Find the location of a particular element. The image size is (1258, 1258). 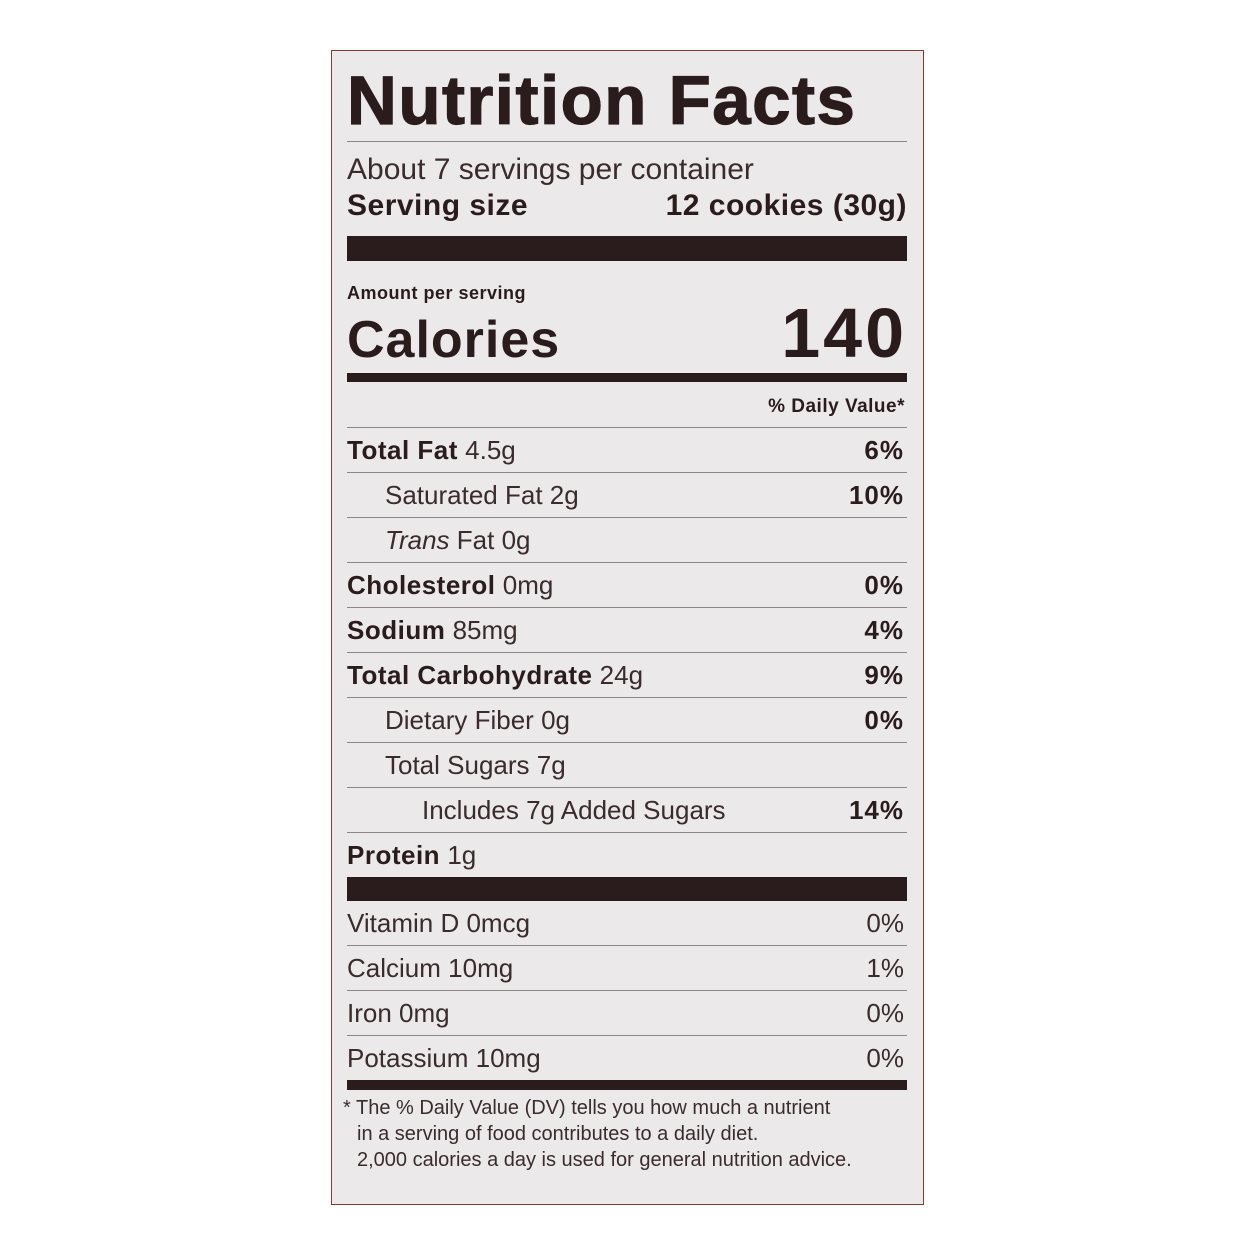

nutrient-row-sodium: Sodium 85mg 4% is located at coordinates (627, 629).